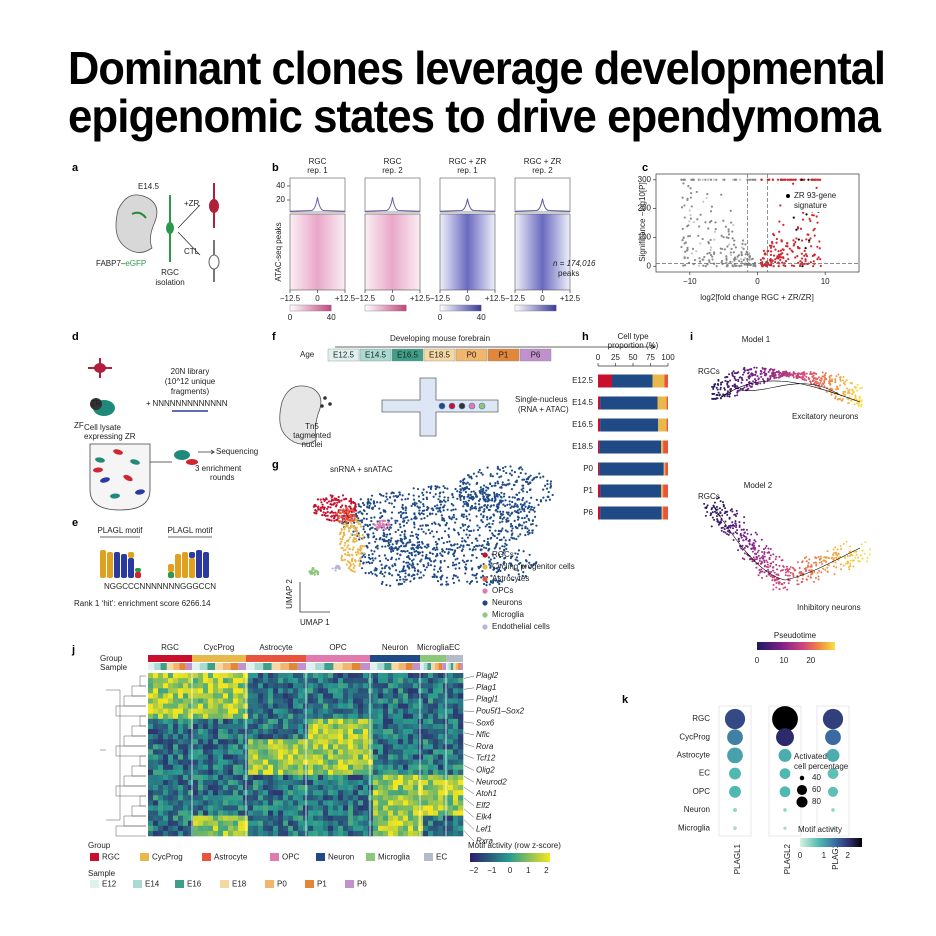 Image resolution: width=936 pixels, height=936 pixels. What do you see at coordinates (588, 490) in the screenshot?
I see `category-label: P1` at bounding box center [588, 490].